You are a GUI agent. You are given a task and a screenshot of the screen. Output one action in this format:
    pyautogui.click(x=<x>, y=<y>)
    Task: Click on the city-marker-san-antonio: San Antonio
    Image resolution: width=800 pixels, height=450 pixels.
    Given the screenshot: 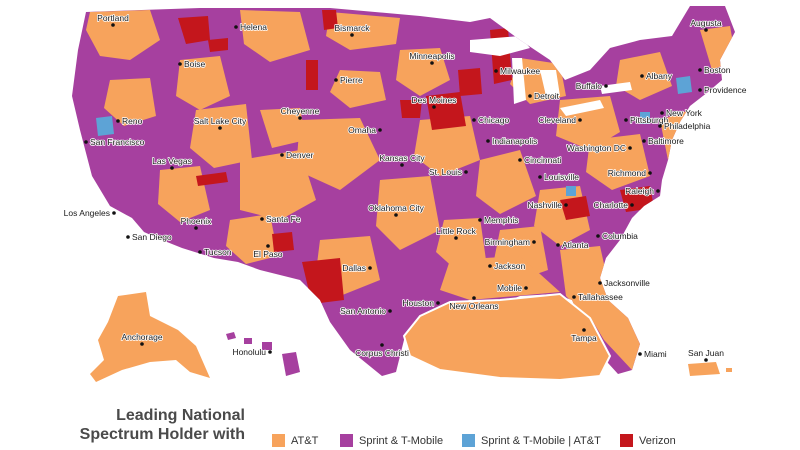 What is the action you would take?
    pyautogui.click(x=365, y=311)
    